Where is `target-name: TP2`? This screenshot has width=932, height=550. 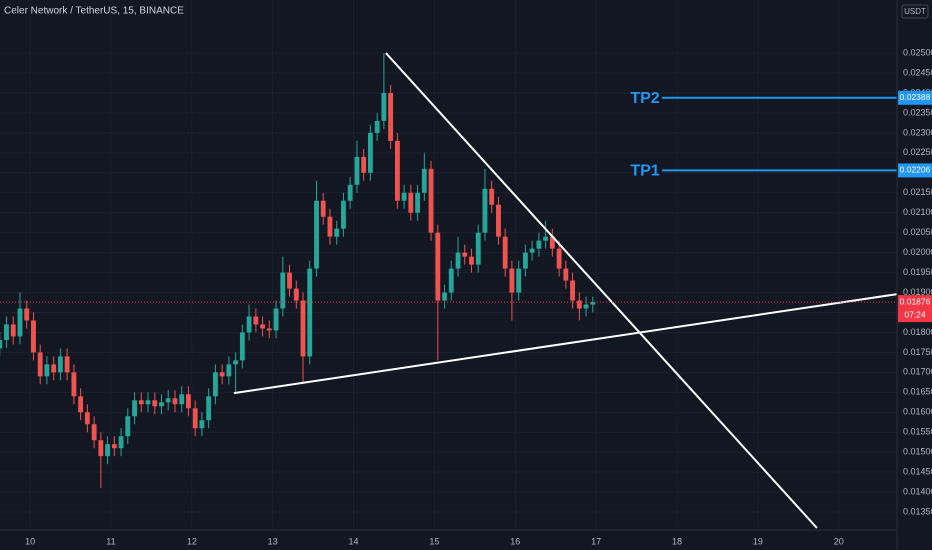
target-name: TP2 is located at coordinates (644, 98).